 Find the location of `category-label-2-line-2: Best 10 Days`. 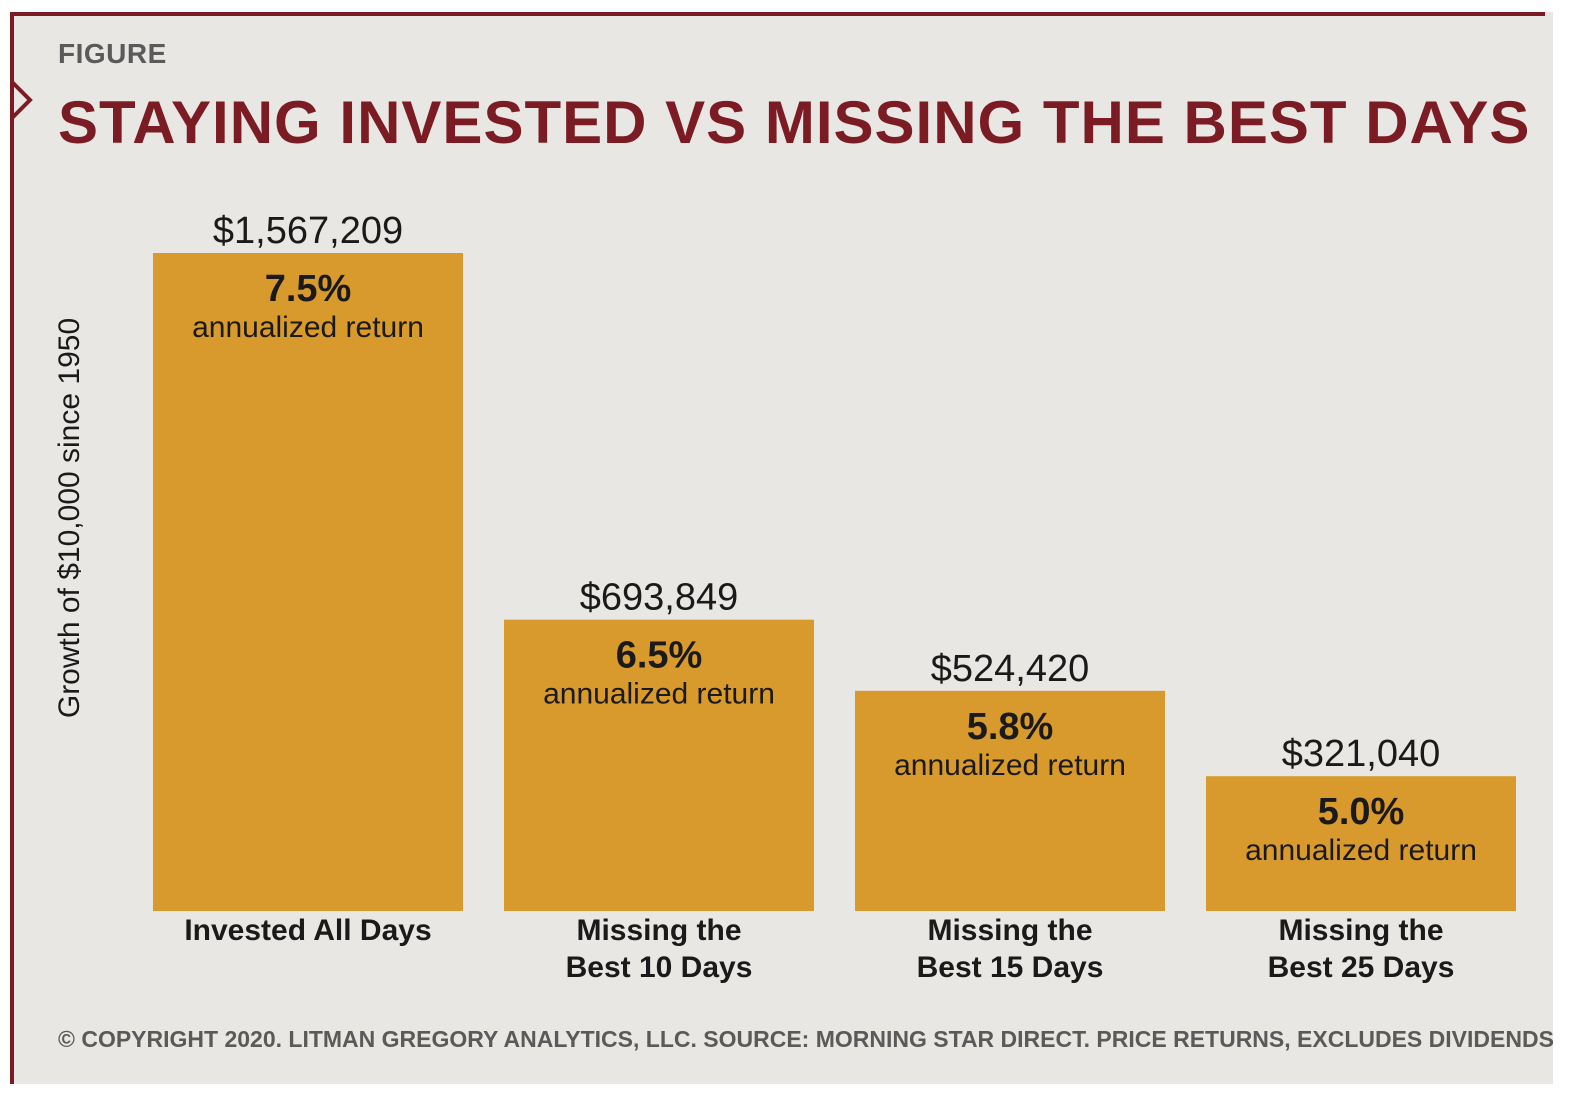

category-label-2-line-2: Best 10 Days is located at coordinates (659, 967).